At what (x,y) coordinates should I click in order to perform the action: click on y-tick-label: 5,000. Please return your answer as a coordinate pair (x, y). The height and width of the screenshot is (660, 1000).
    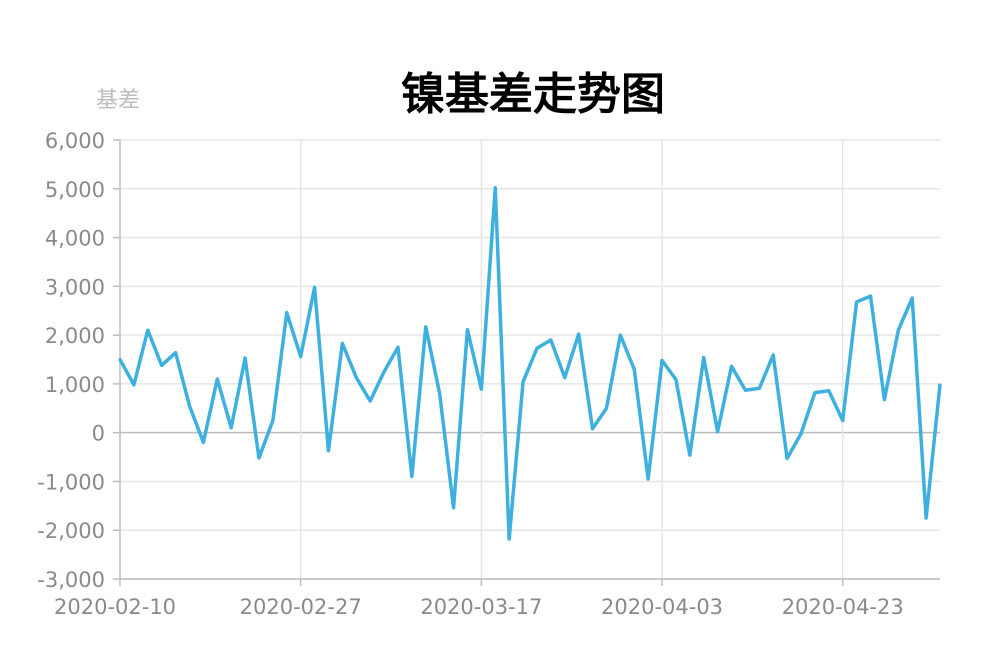
    Looking at the image, I should click on (75, 190).